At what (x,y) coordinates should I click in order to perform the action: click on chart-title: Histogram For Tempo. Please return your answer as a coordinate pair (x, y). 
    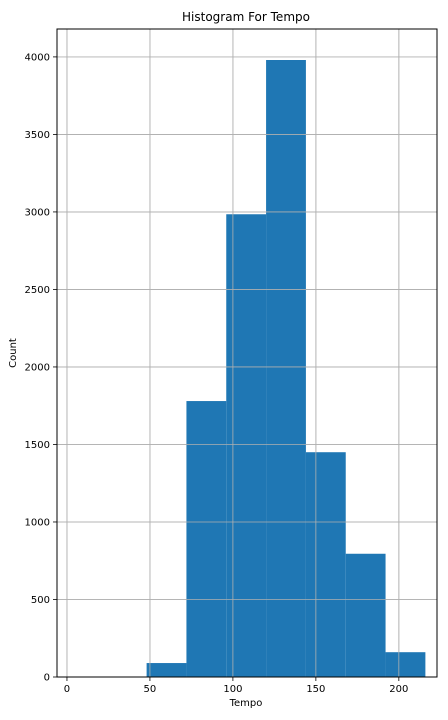
    Looking at the image, I should click on (246, 17).